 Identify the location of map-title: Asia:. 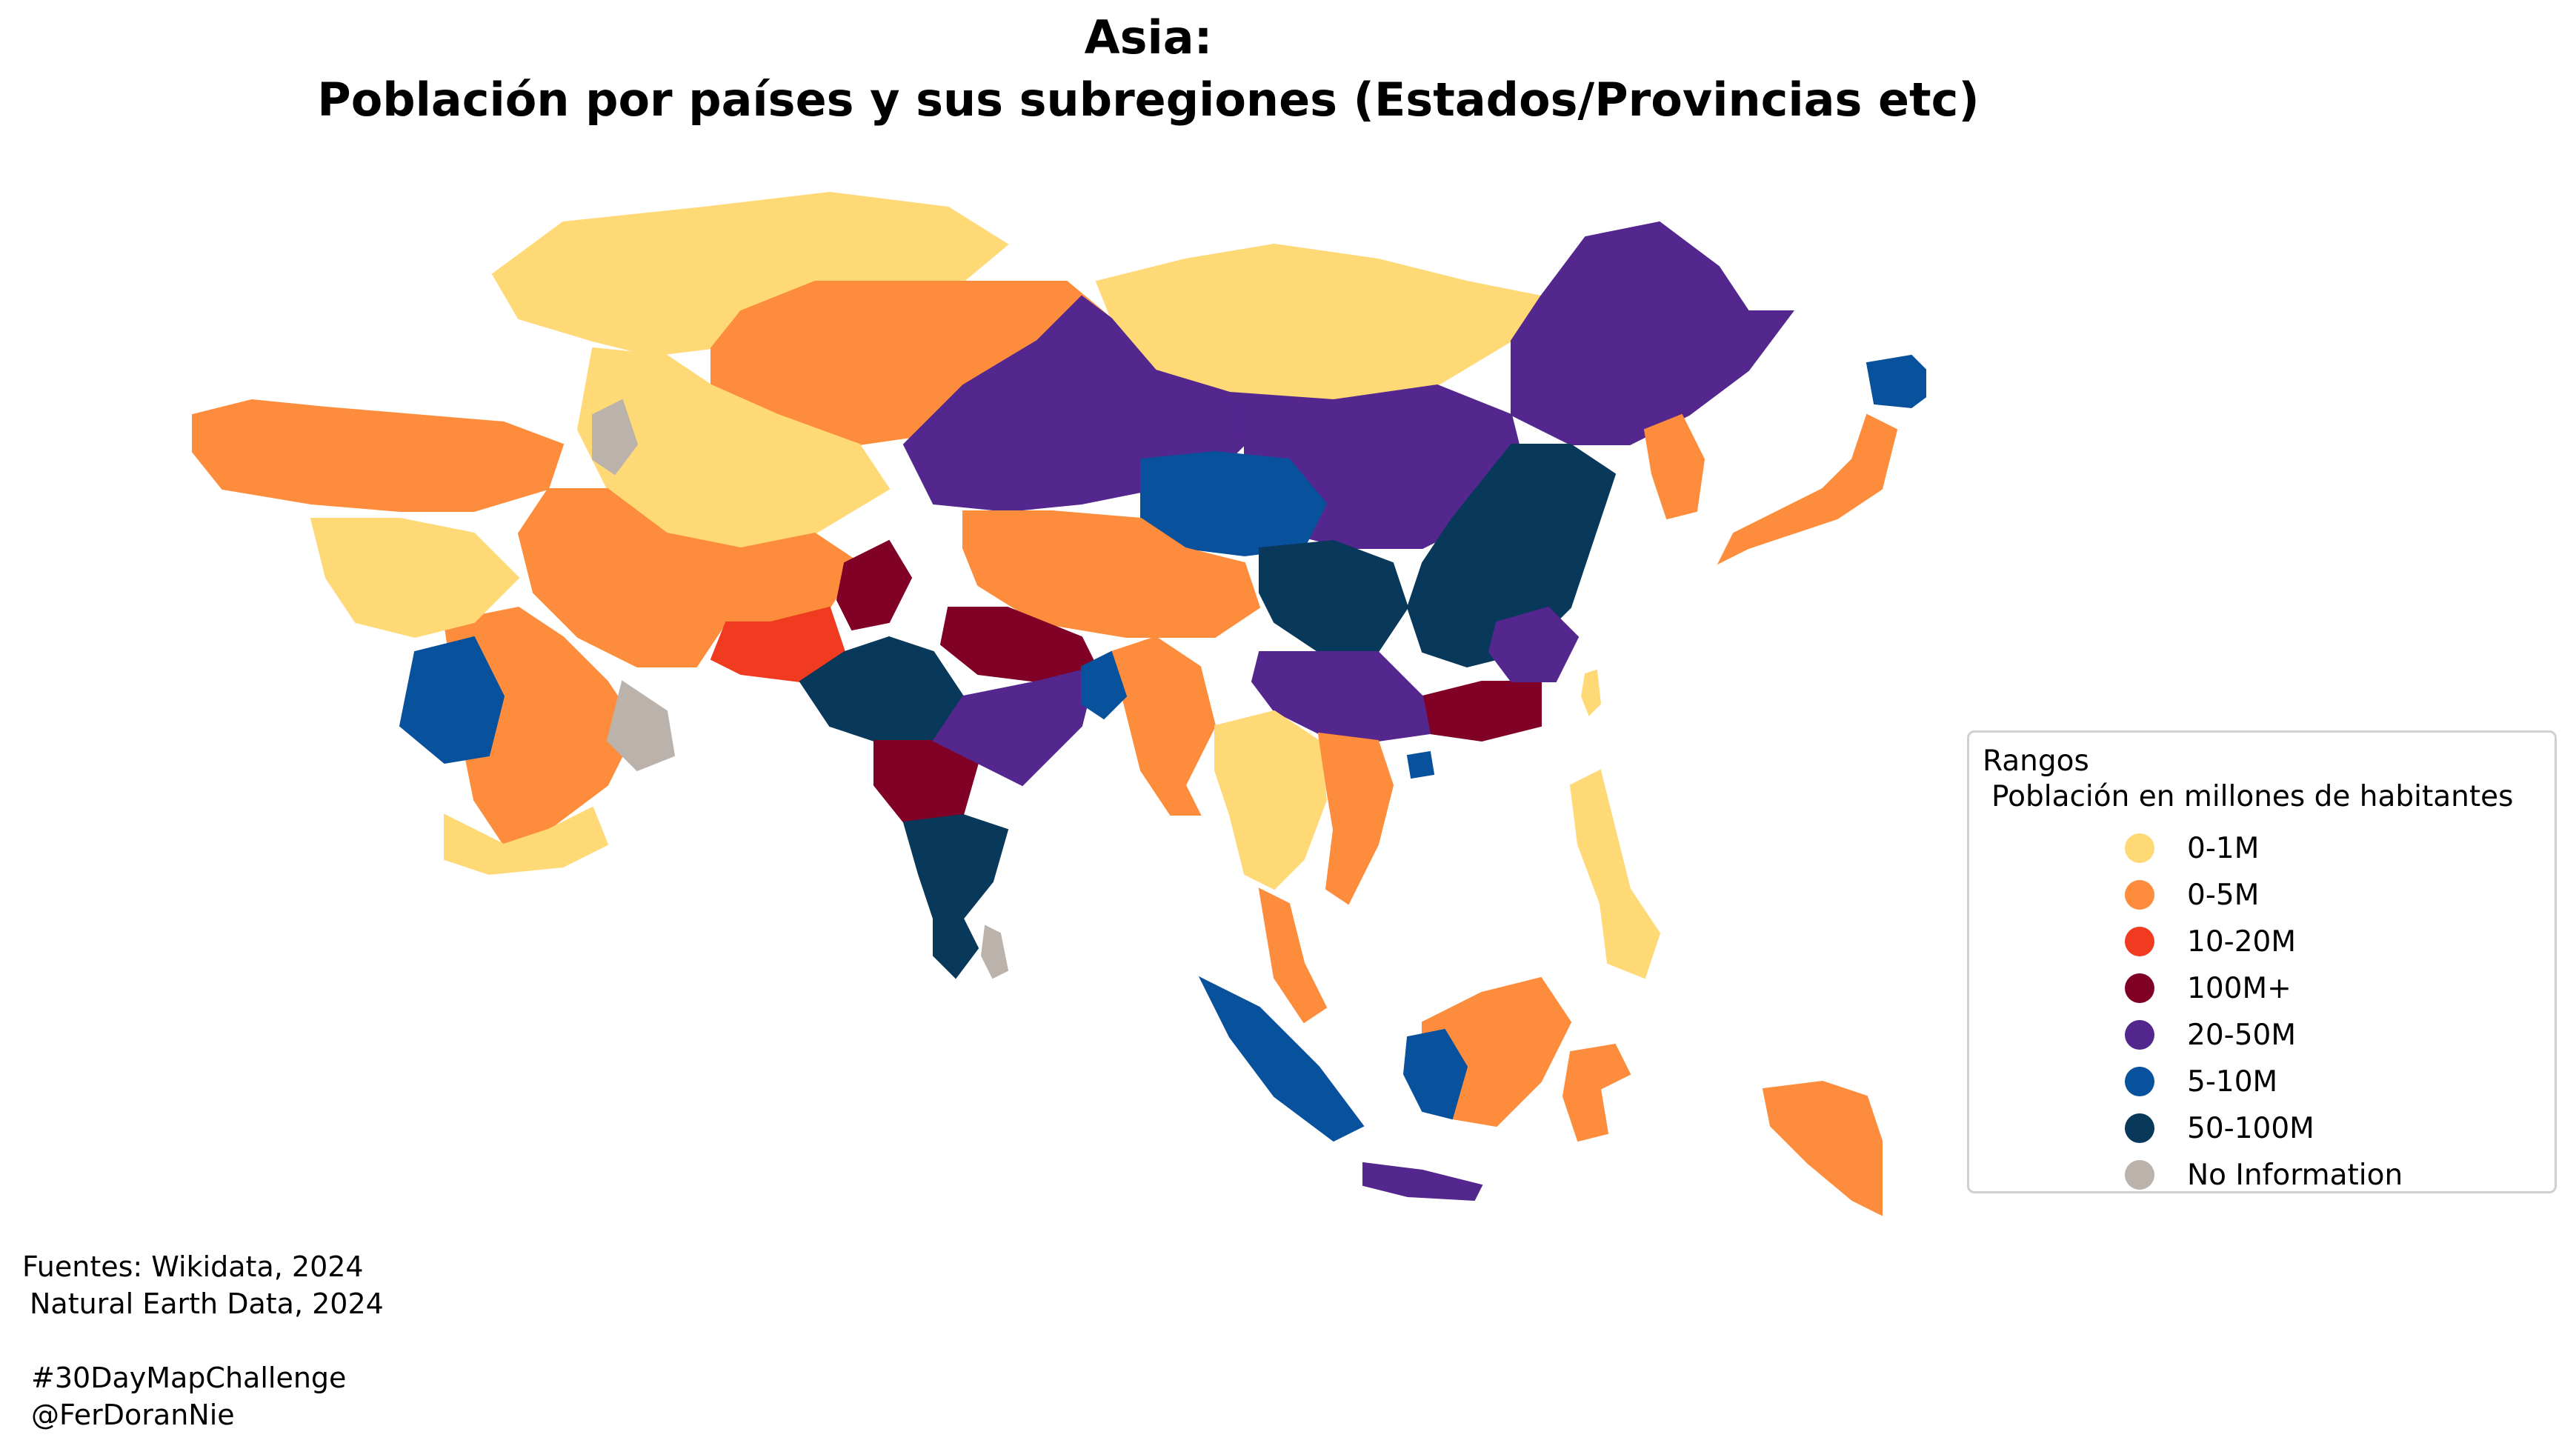
(1148, 37).